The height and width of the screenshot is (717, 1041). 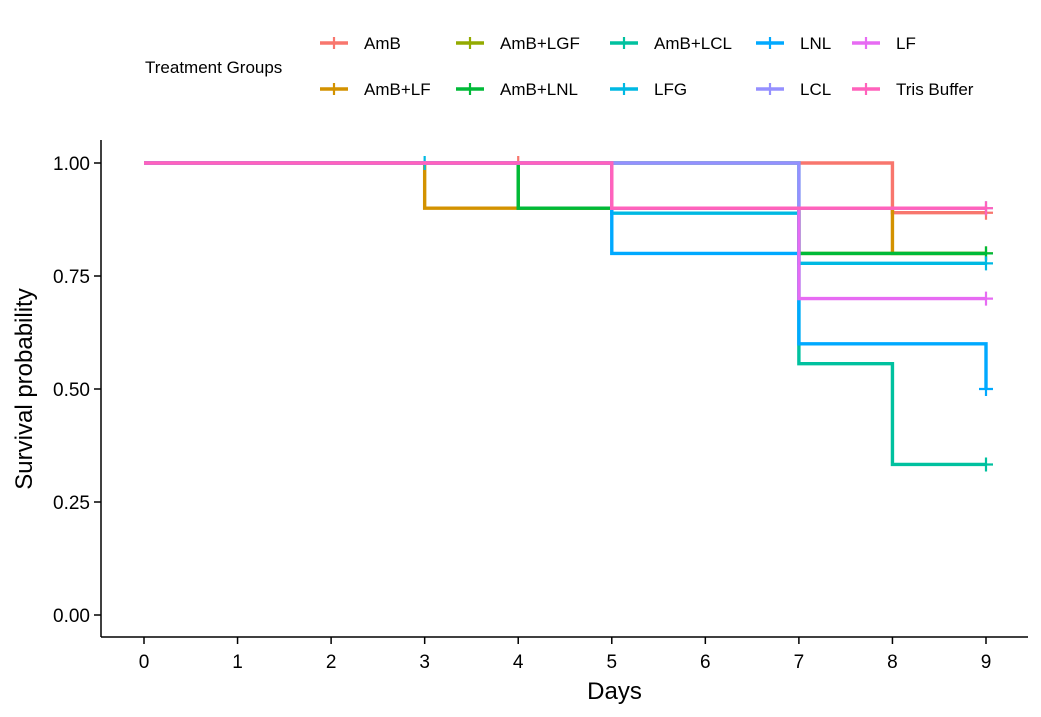 I want to click on legend-label: AmB+LF, so click(x=397, y=89).